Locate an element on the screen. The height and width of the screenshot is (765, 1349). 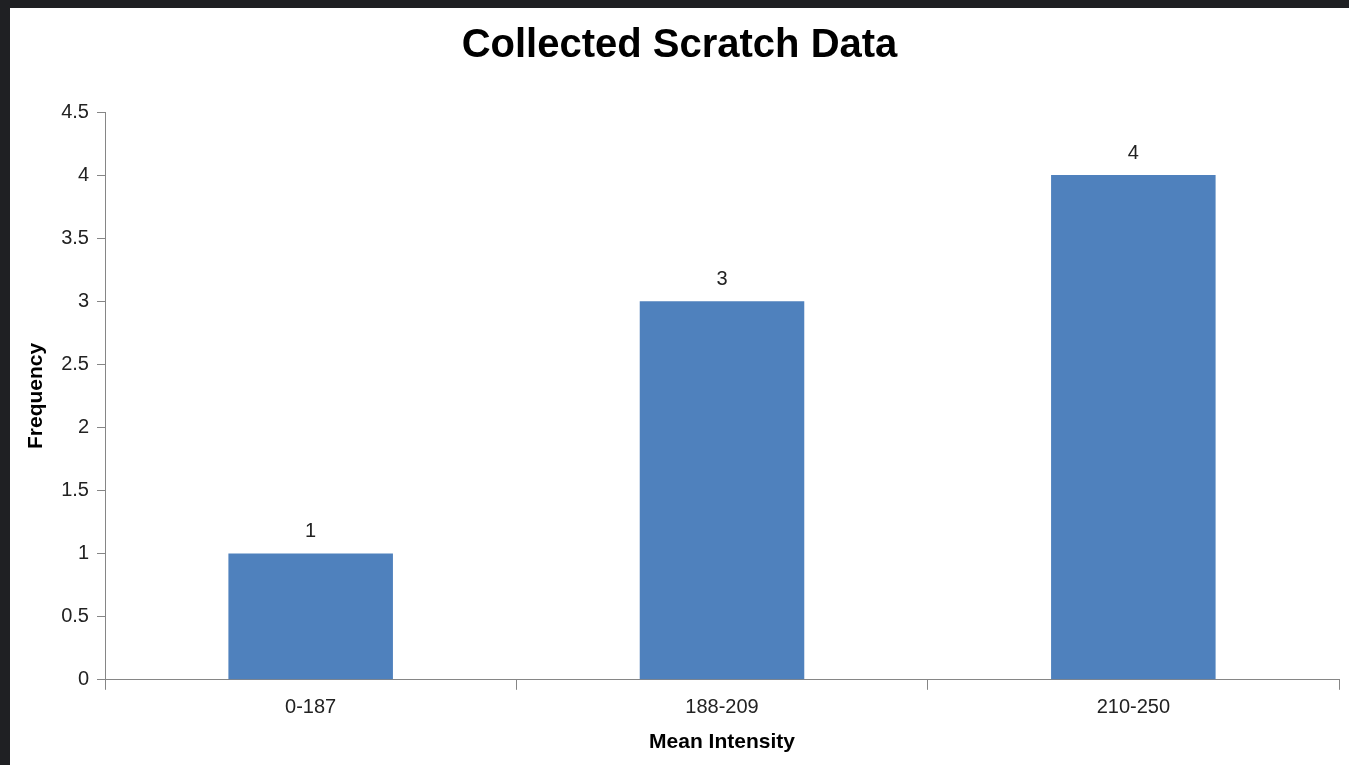
y-tick-label: 3 is located at coordinates (83, 299).